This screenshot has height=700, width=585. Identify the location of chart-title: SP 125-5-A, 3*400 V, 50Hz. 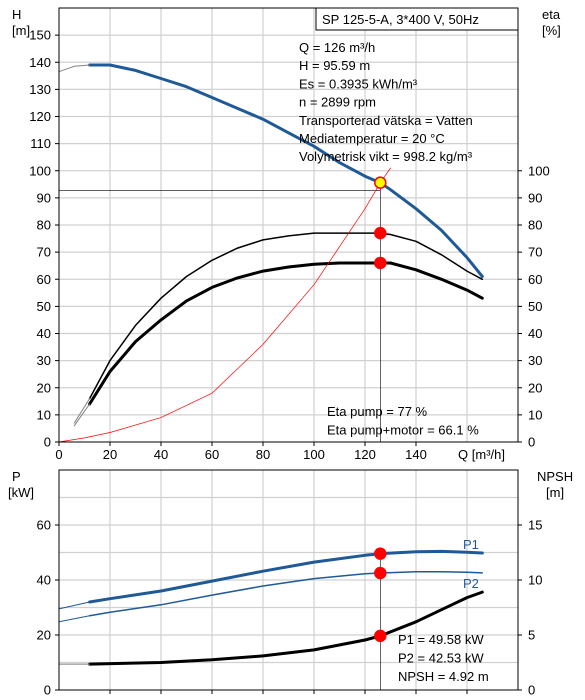
(400, 19).